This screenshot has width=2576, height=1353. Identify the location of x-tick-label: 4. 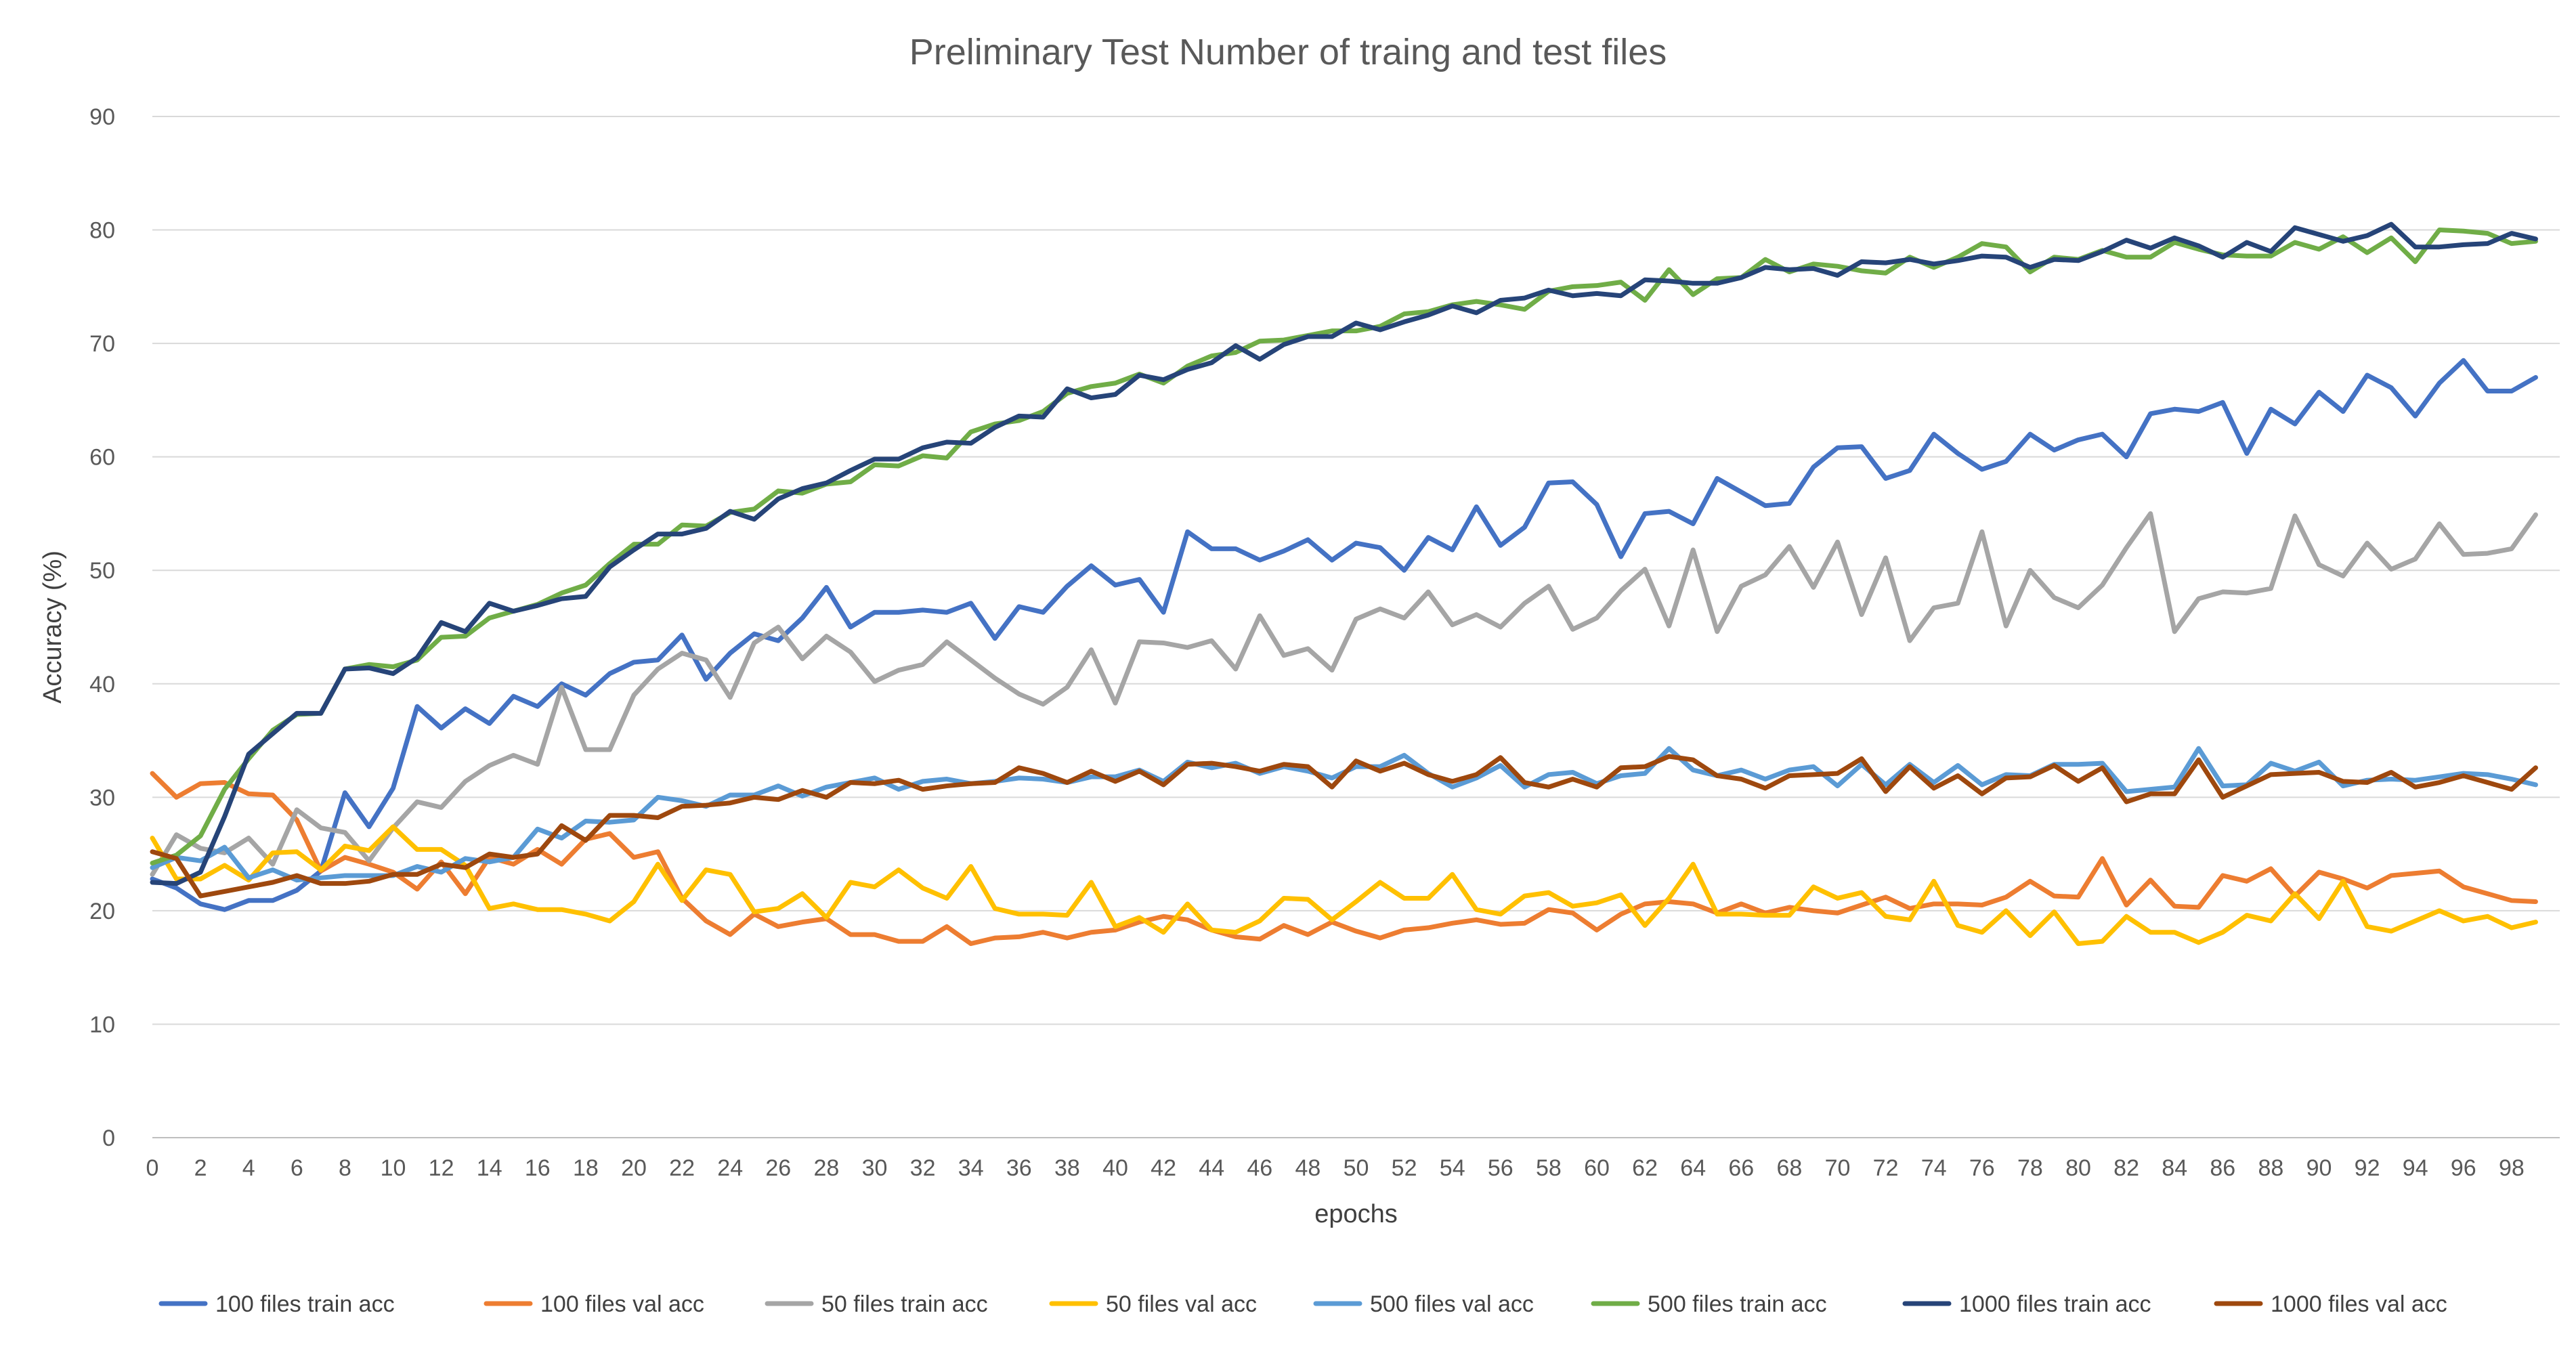
(248, 1168).